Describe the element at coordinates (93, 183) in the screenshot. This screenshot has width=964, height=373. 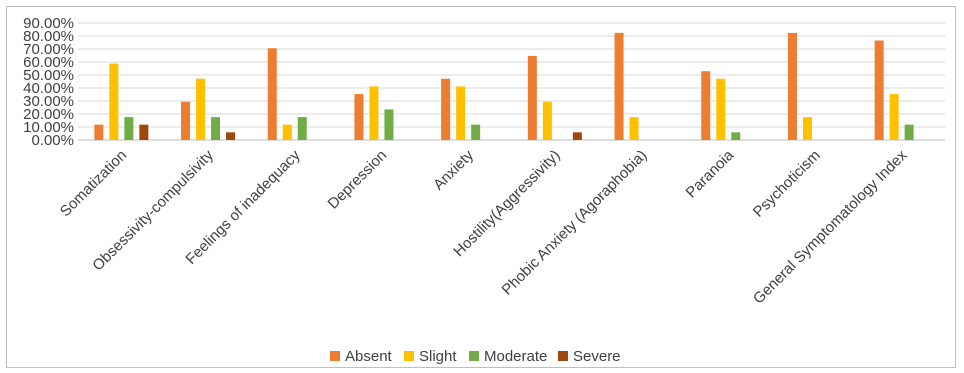
I see `x-category-label: Somatization` at that location.